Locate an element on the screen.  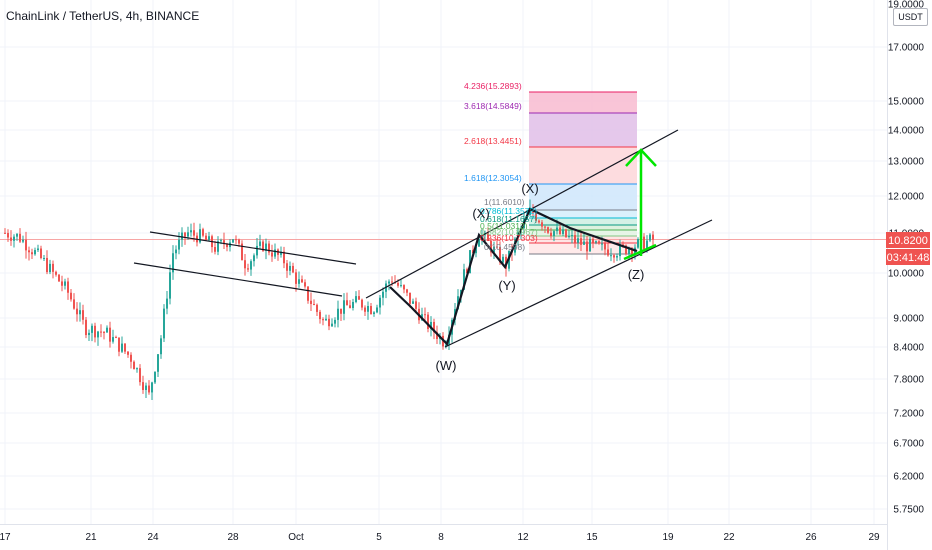
current-price-badge: 10.8200 03:41:48 is located at coordinates (908, 248).